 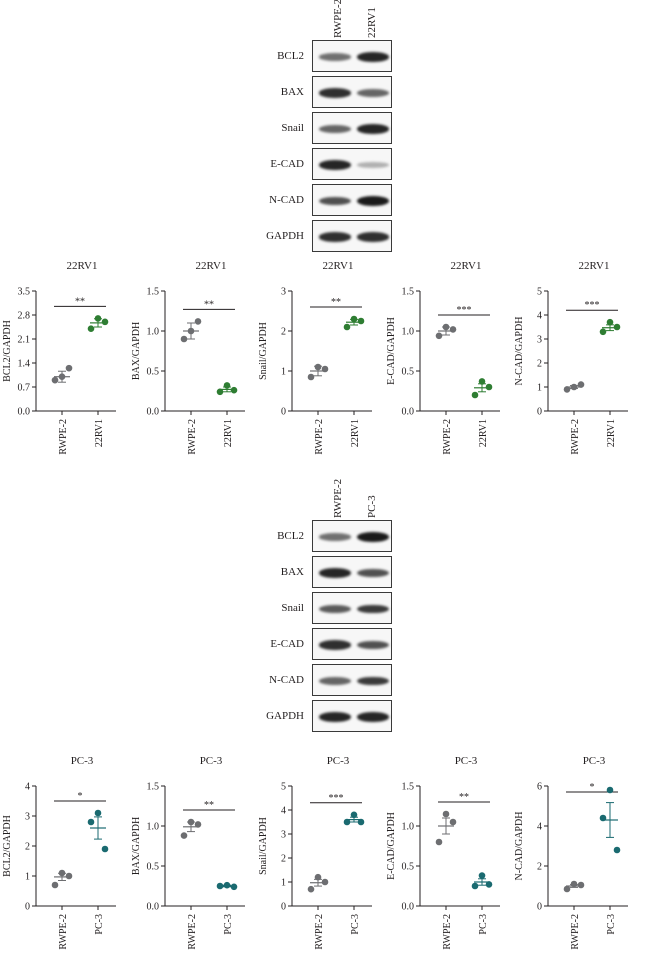 I want to click on y-axis-label: BAX/GAPDH, so click(x=136, y=846).